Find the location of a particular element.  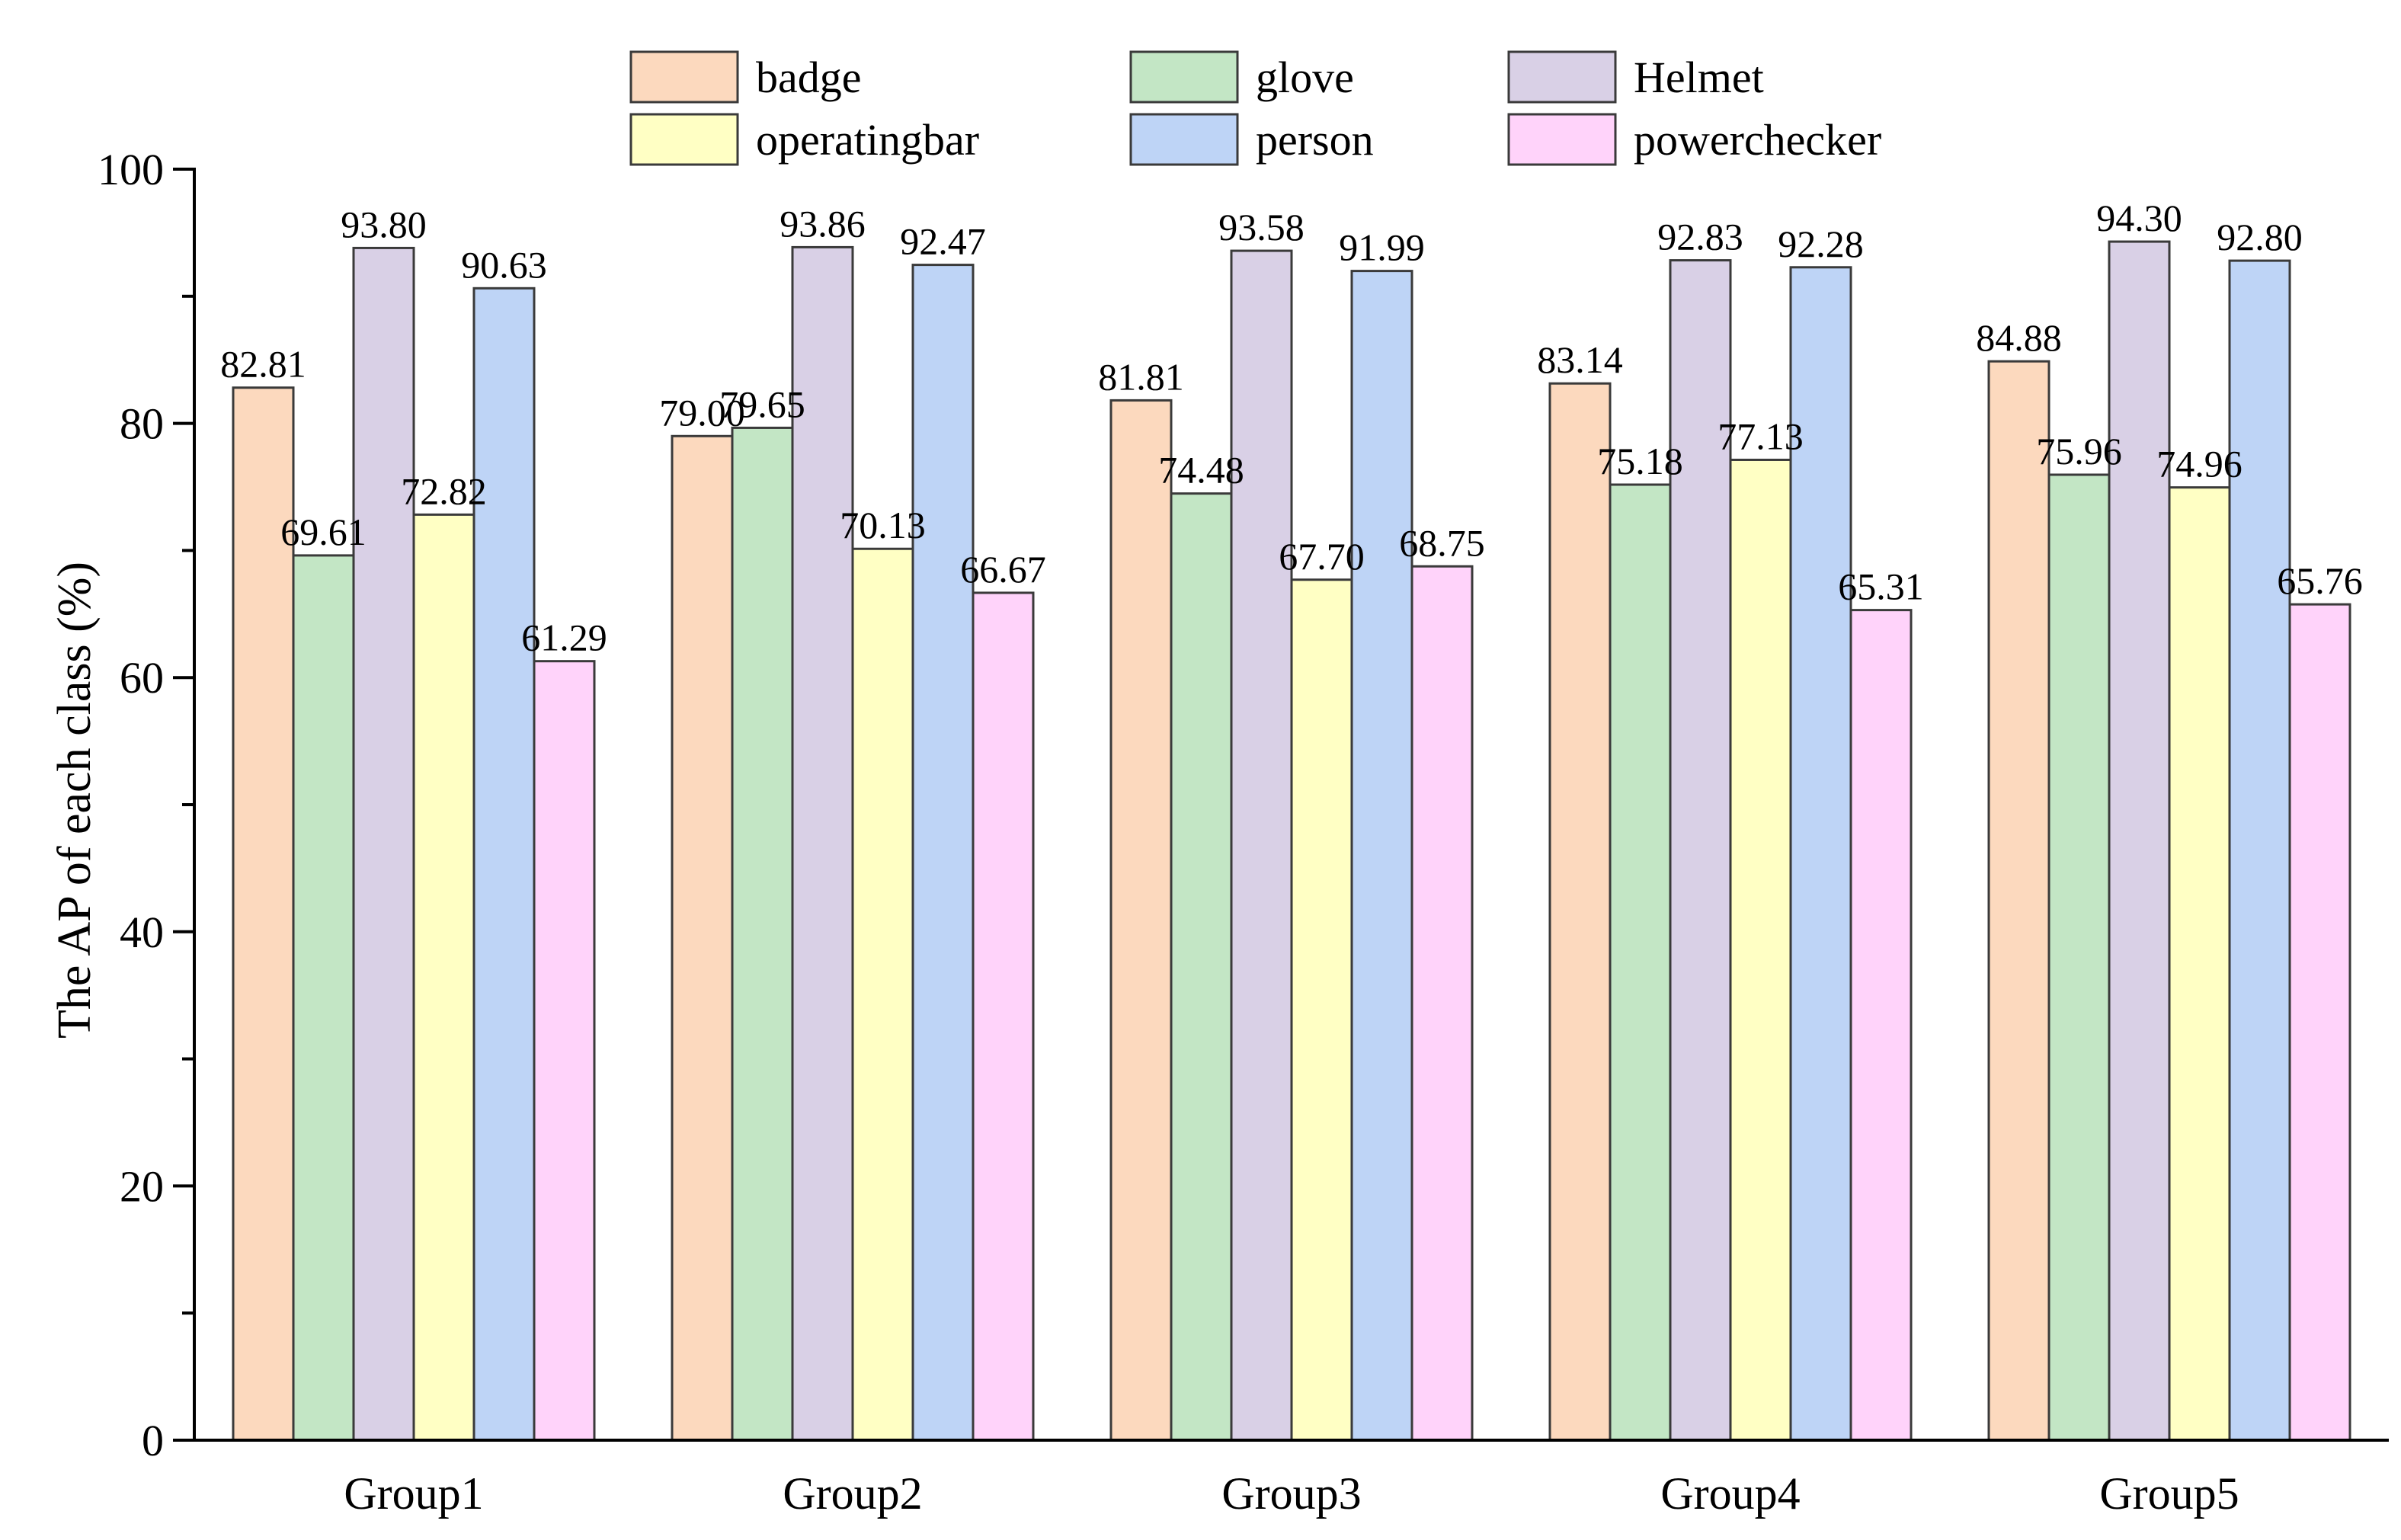

legend-label-glove: glove is located at coordinates (1305, 77).